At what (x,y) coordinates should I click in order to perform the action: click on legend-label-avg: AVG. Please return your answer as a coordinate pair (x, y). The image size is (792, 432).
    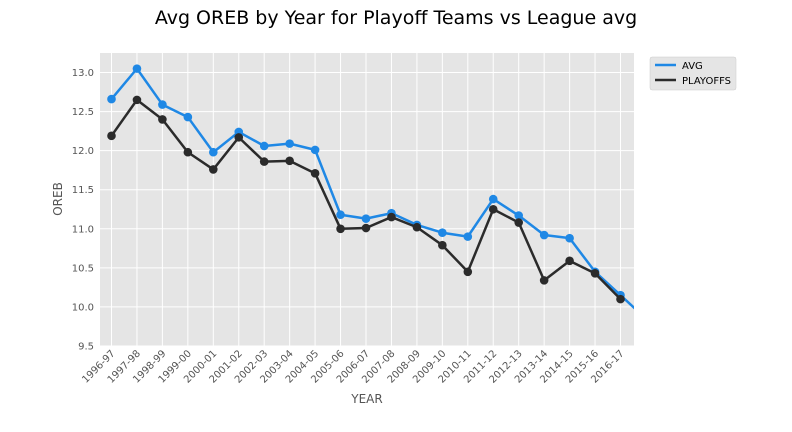
    Looking at the image, I should click on (692, 66).